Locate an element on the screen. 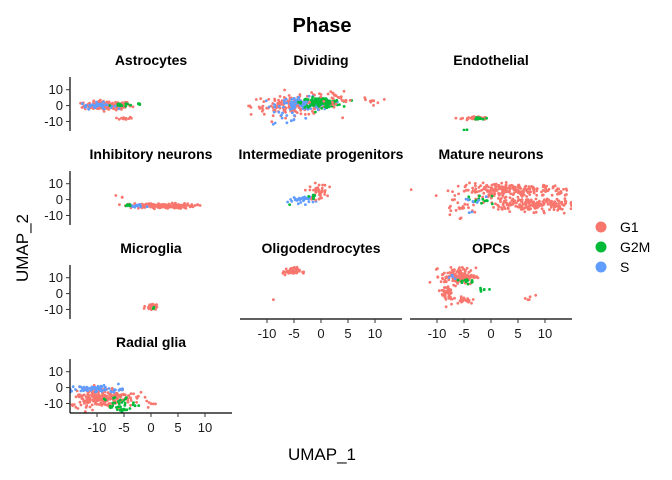 The width and height of the screenshot is (672, 480). facet-panel: Endothelial is located at coordinates (491, 91).